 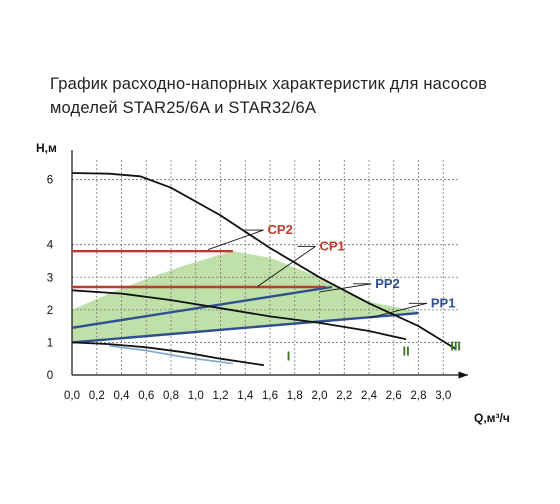 What do you see at coordinates (280, 229) in the screenshot?
I see `annotation-label-cp2: CP2` at bounding box center [280, 229].